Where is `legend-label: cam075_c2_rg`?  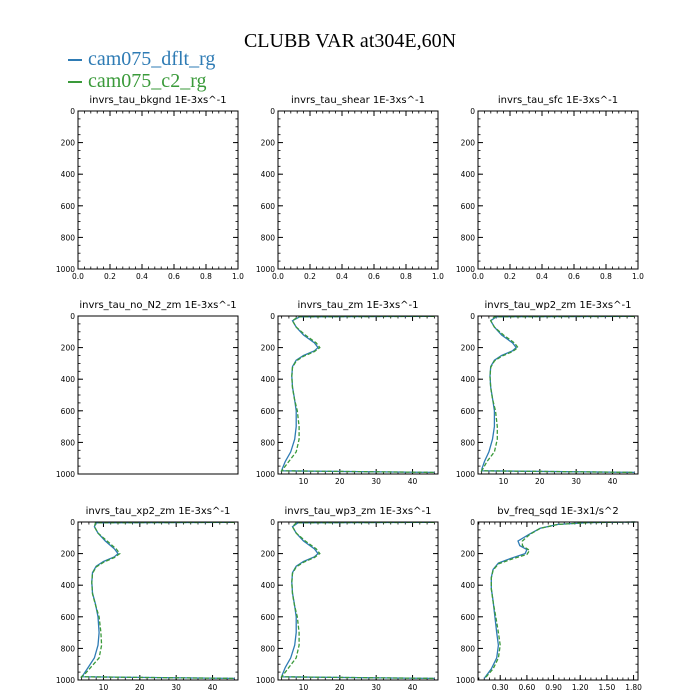
legend-label: cam075_c2_rg is located at coordinates (147, 81).